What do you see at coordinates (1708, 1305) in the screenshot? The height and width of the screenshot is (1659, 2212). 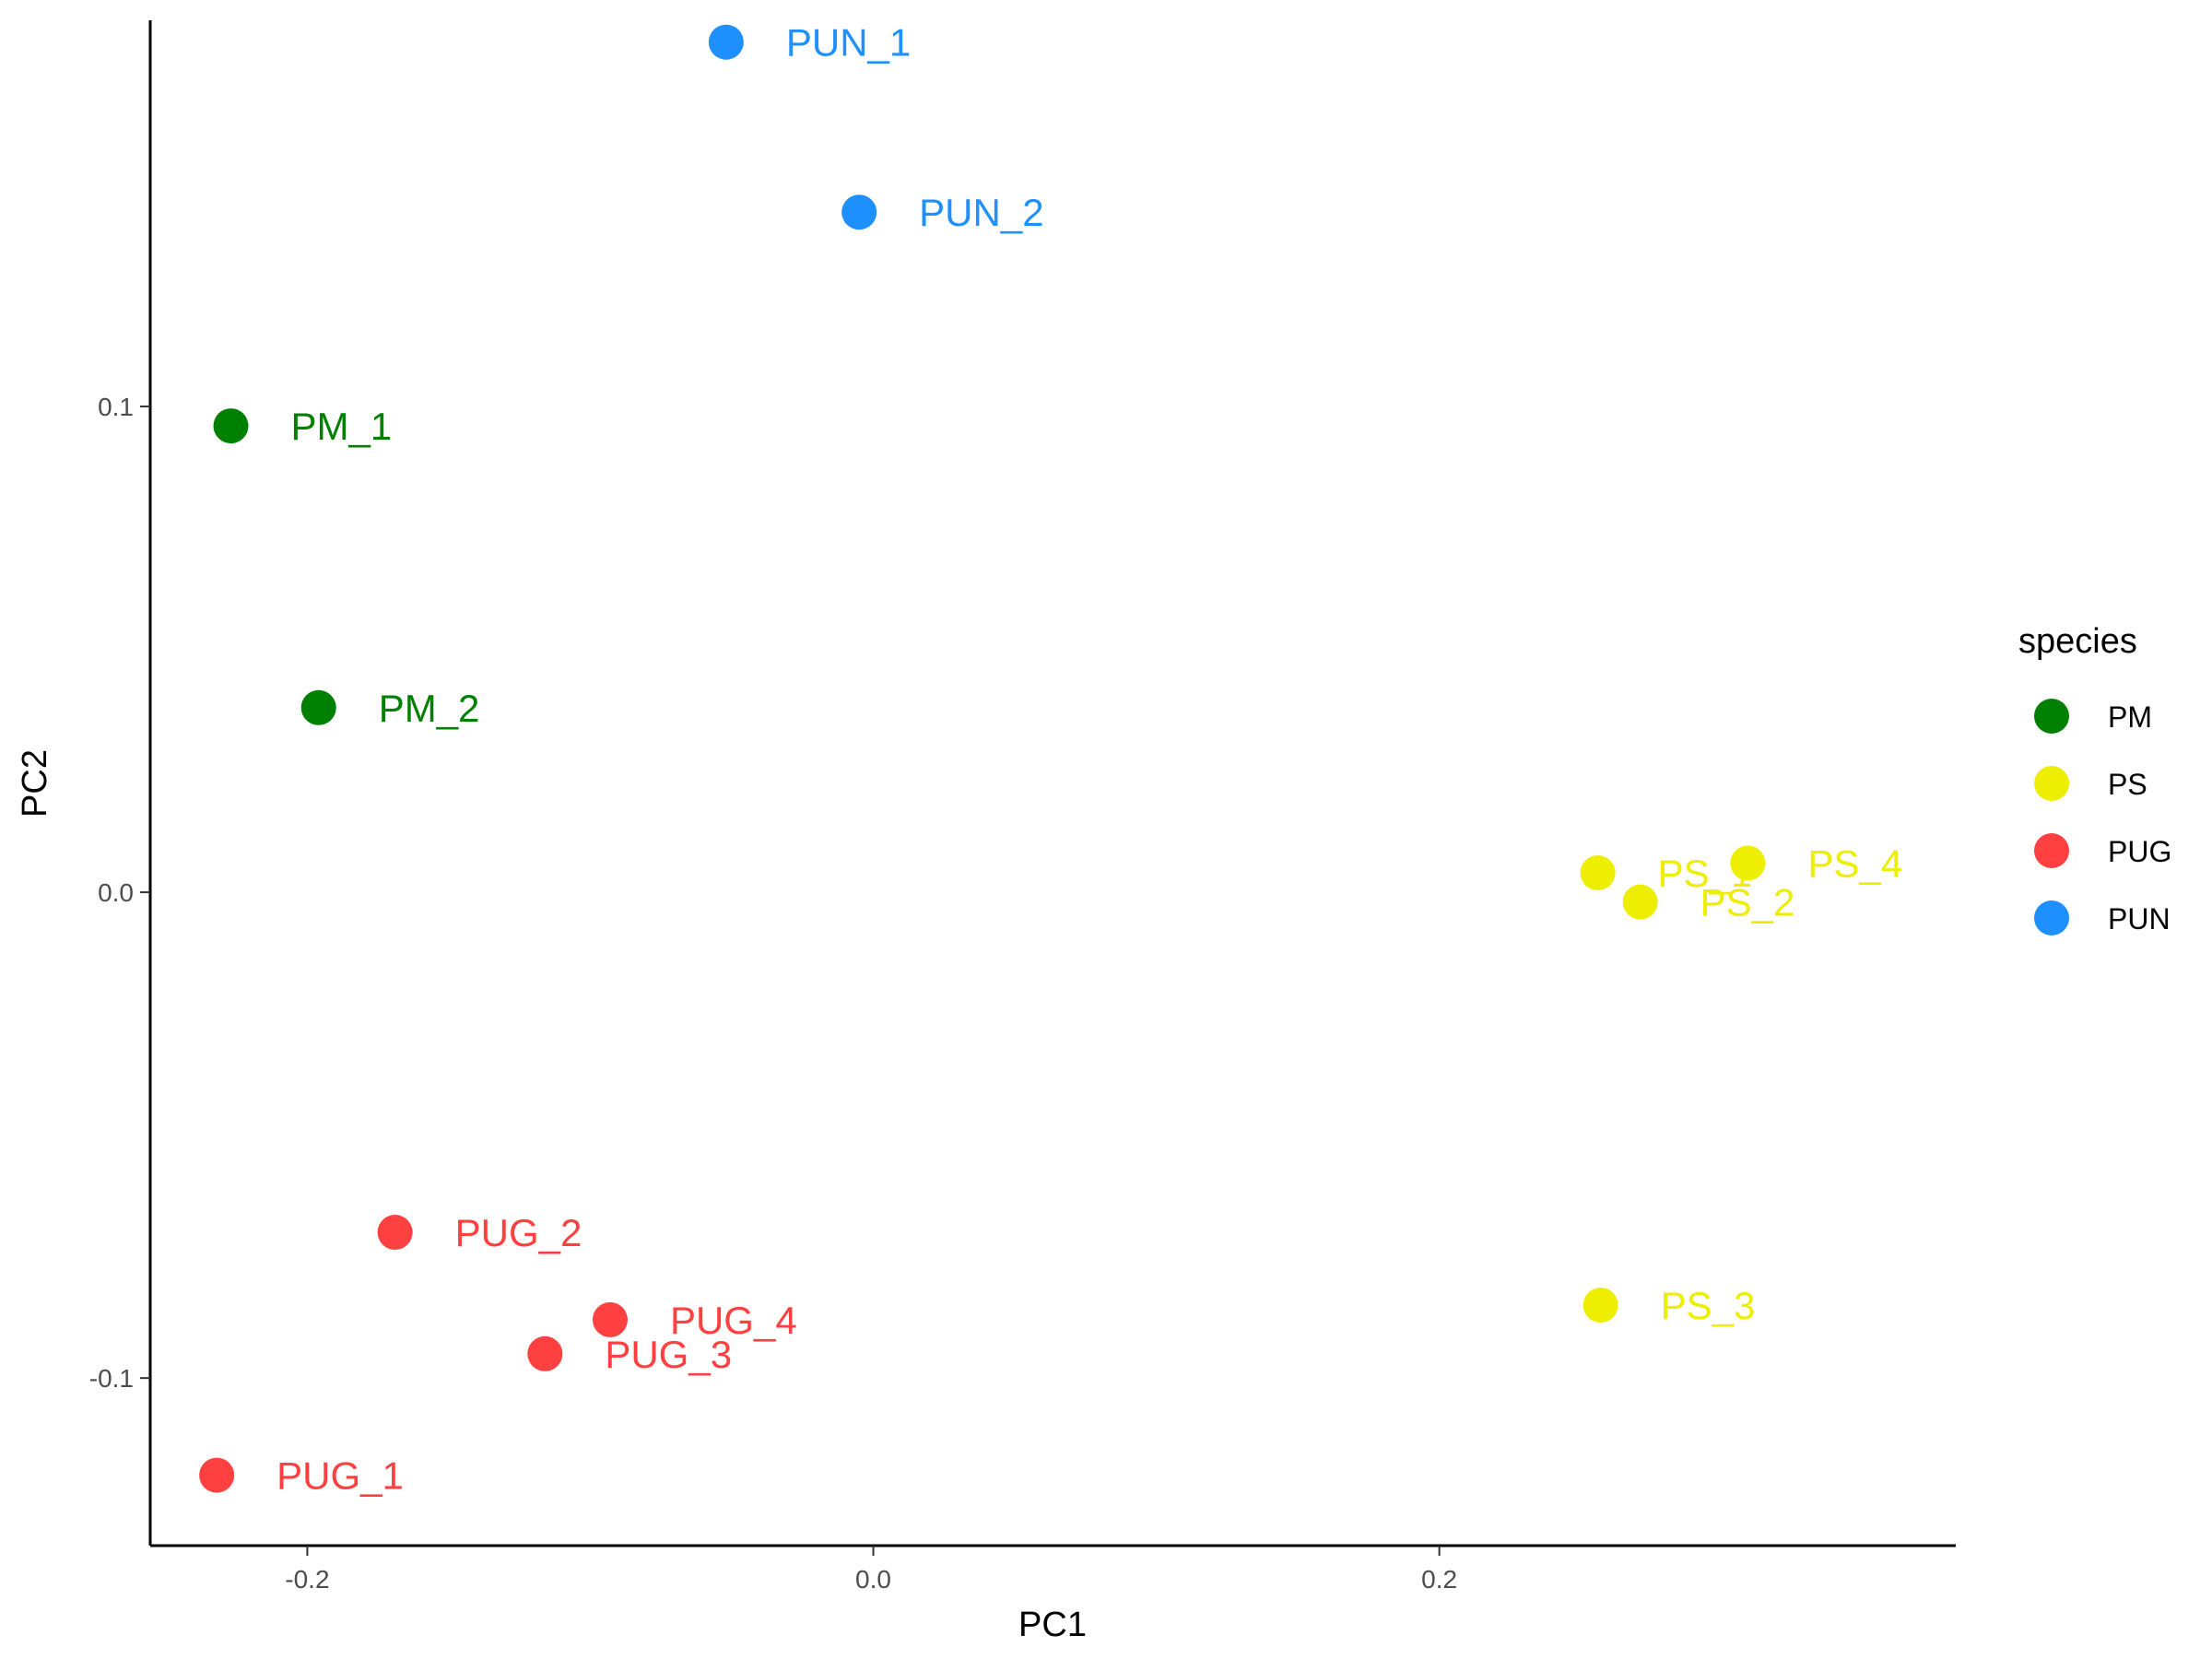 I see `point-label-ps-3: PS_3` at bounding box center [1708, 1305].